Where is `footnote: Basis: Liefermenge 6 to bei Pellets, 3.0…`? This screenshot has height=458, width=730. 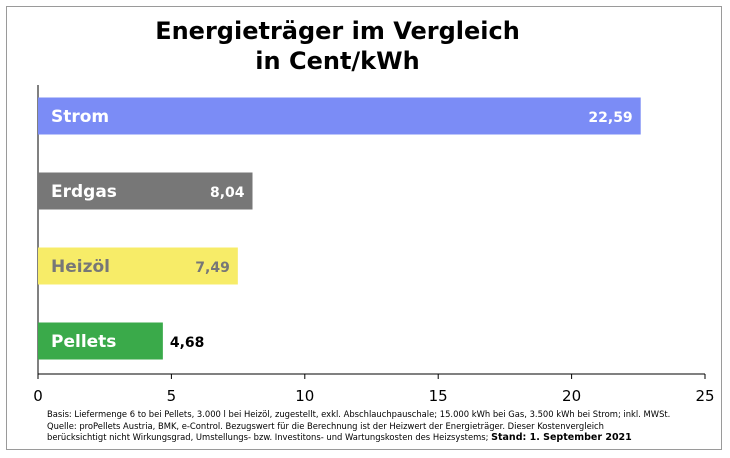
footnote: Basis: Liefermenge 6 to bei Pellets, 3.0… is located at coordinates (377, 426).